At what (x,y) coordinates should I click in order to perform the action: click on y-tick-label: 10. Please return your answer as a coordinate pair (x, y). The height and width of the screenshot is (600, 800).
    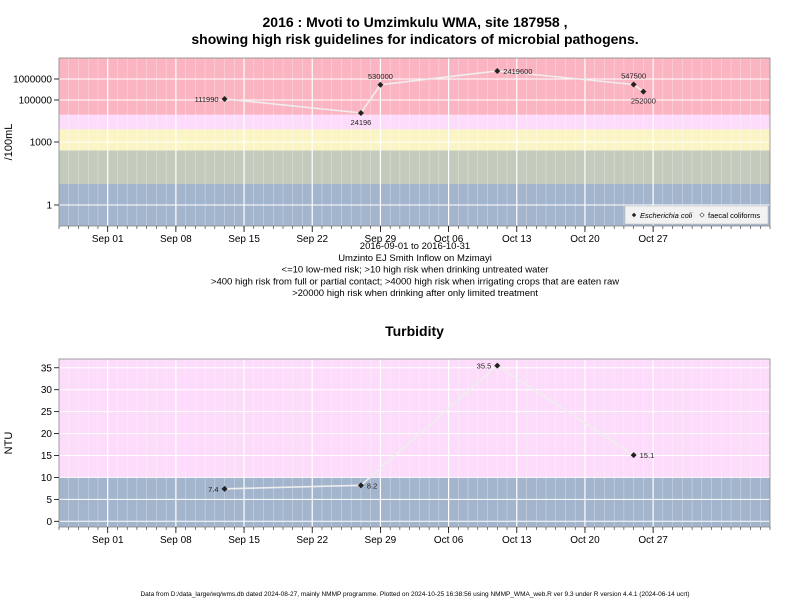
    Looking at the image, I should click on (47, 478).